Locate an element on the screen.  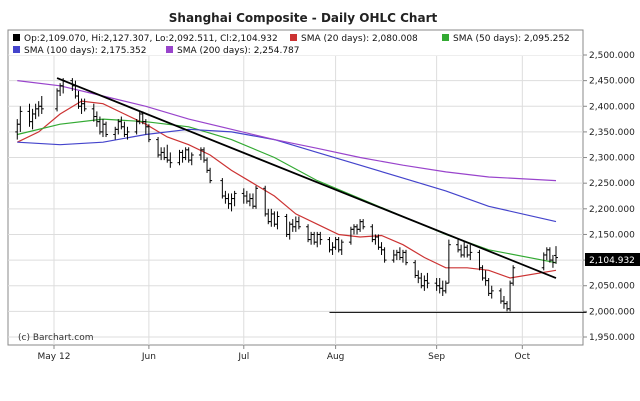
last-price-box is located at coordinates (612, 259).